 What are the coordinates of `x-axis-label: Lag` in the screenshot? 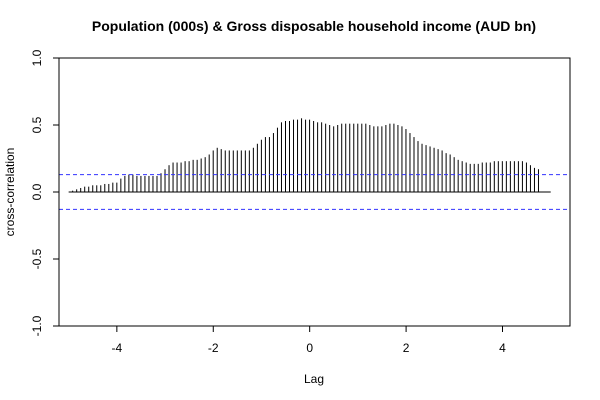 It's located at (314, 379).